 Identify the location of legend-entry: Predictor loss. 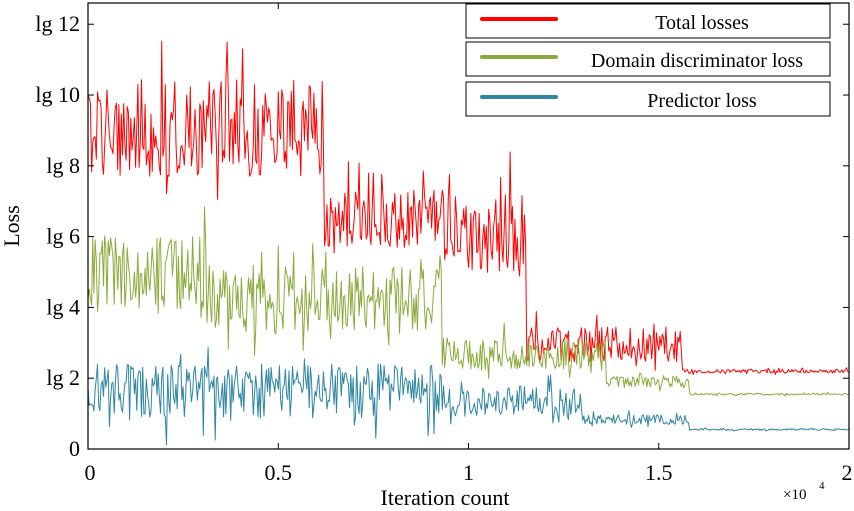
(648, 99).